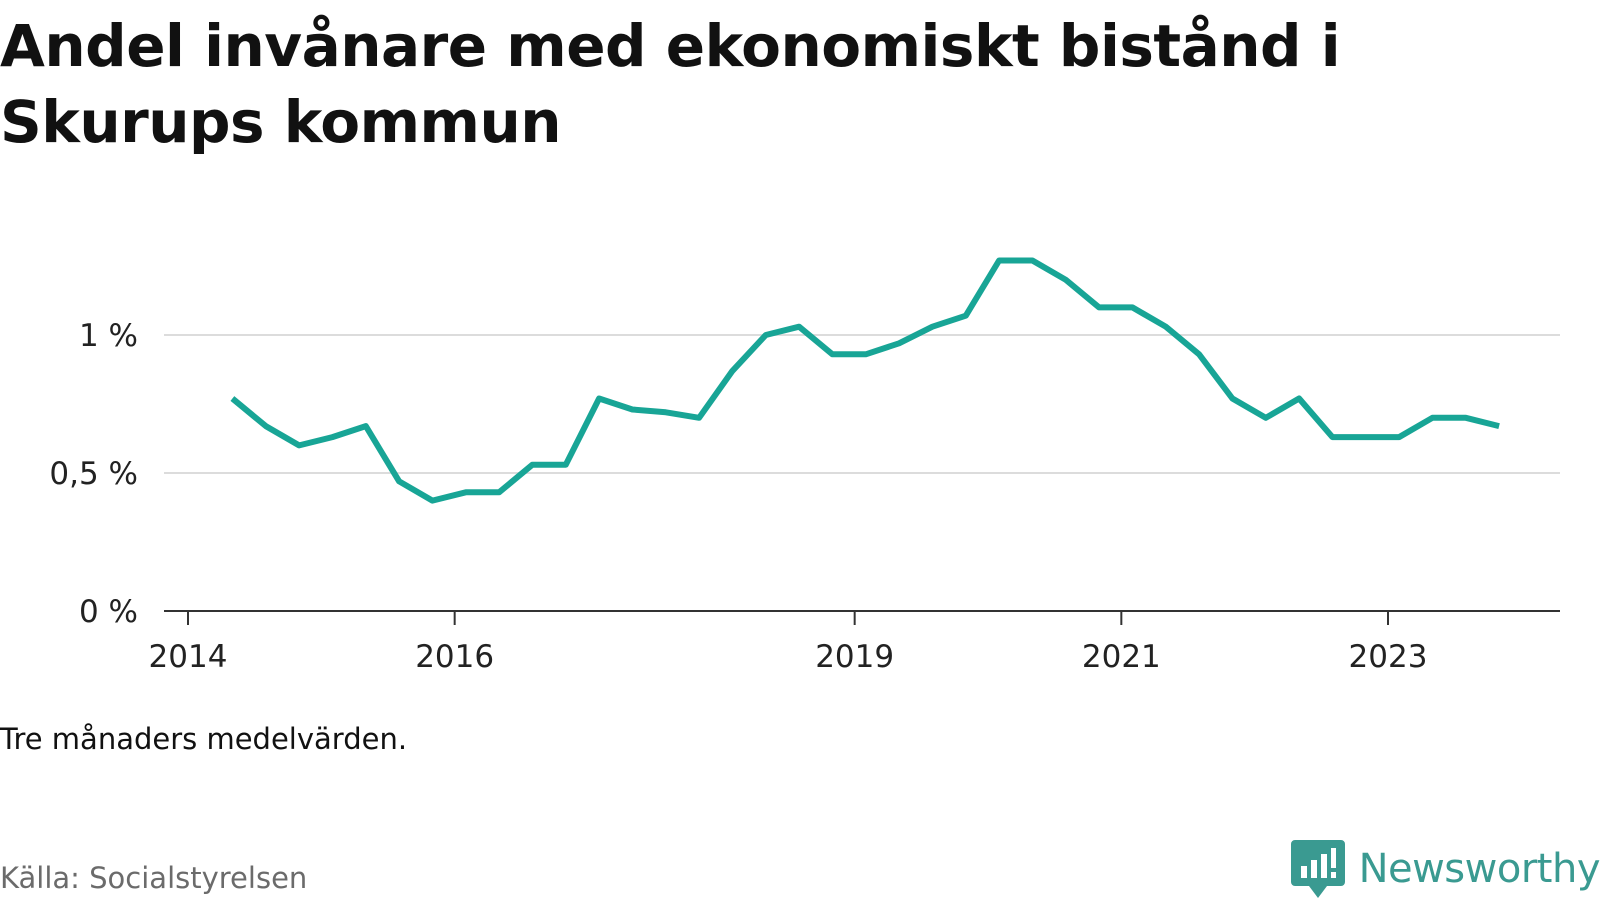 Image resolution: width=1600 pixels, height=900 pixels. I want to click on y-tick-label: 0 %, so click(108, 612).